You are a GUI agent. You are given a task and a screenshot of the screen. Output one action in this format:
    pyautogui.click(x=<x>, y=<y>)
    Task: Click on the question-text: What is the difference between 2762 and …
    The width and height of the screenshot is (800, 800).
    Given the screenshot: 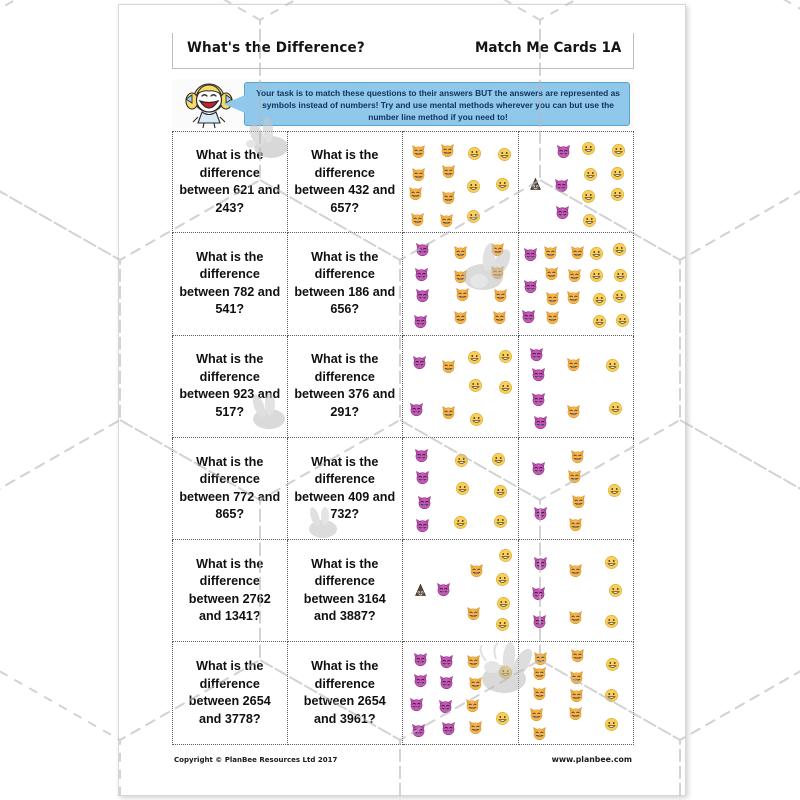 What is the action you would take?
    pyautogui.click(x=229, y=590)
    